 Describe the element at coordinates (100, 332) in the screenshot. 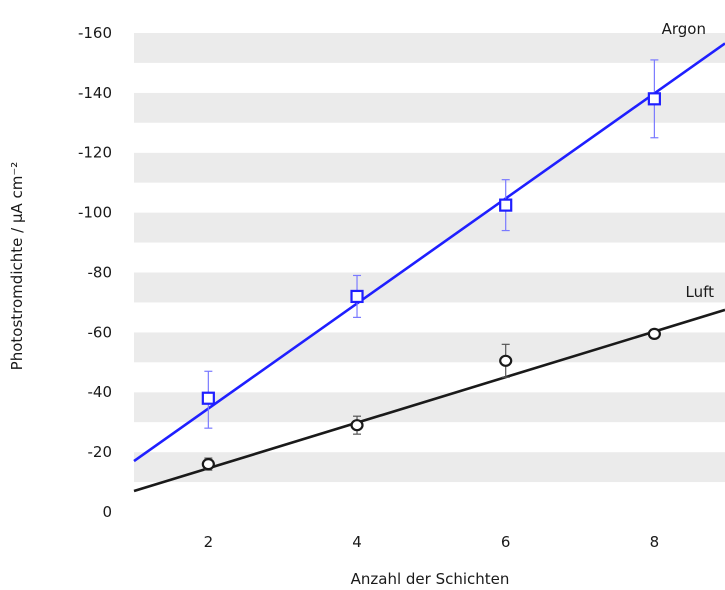

I see `y-tick-label: -60` at that location.